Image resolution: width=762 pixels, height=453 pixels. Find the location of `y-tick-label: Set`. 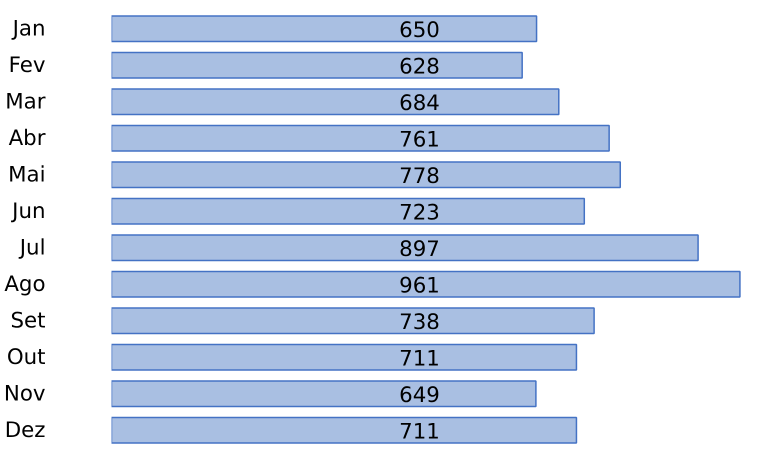

y-tick-label: Set is located at coordinates (28, 321).